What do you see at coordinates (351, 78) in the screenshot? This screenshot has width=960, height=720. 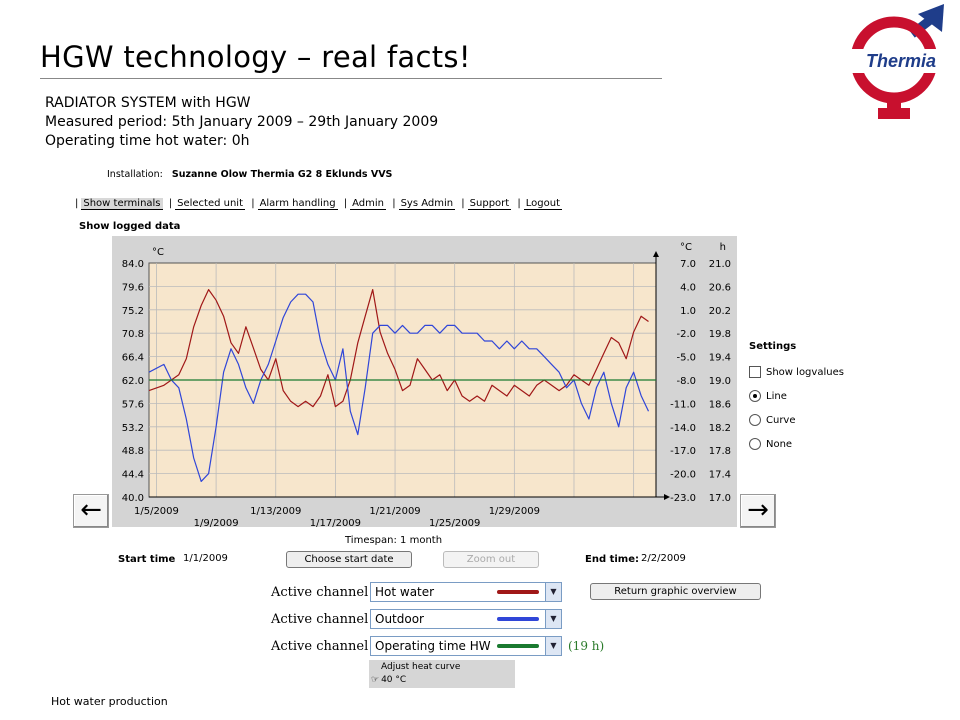 I see `title-divider` at bounding box center [351, 78].